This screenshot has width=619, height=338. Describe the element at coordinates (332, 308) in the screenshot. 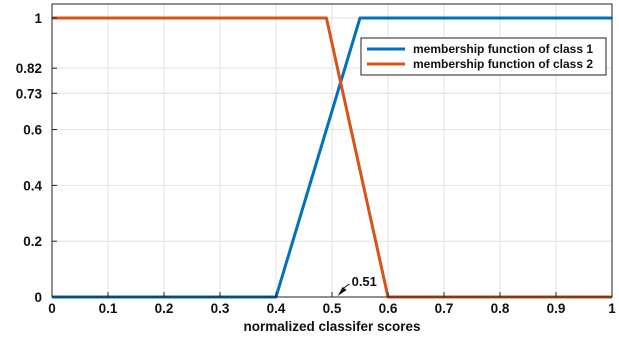

I see `x-tick-label: 0.5` at that location.